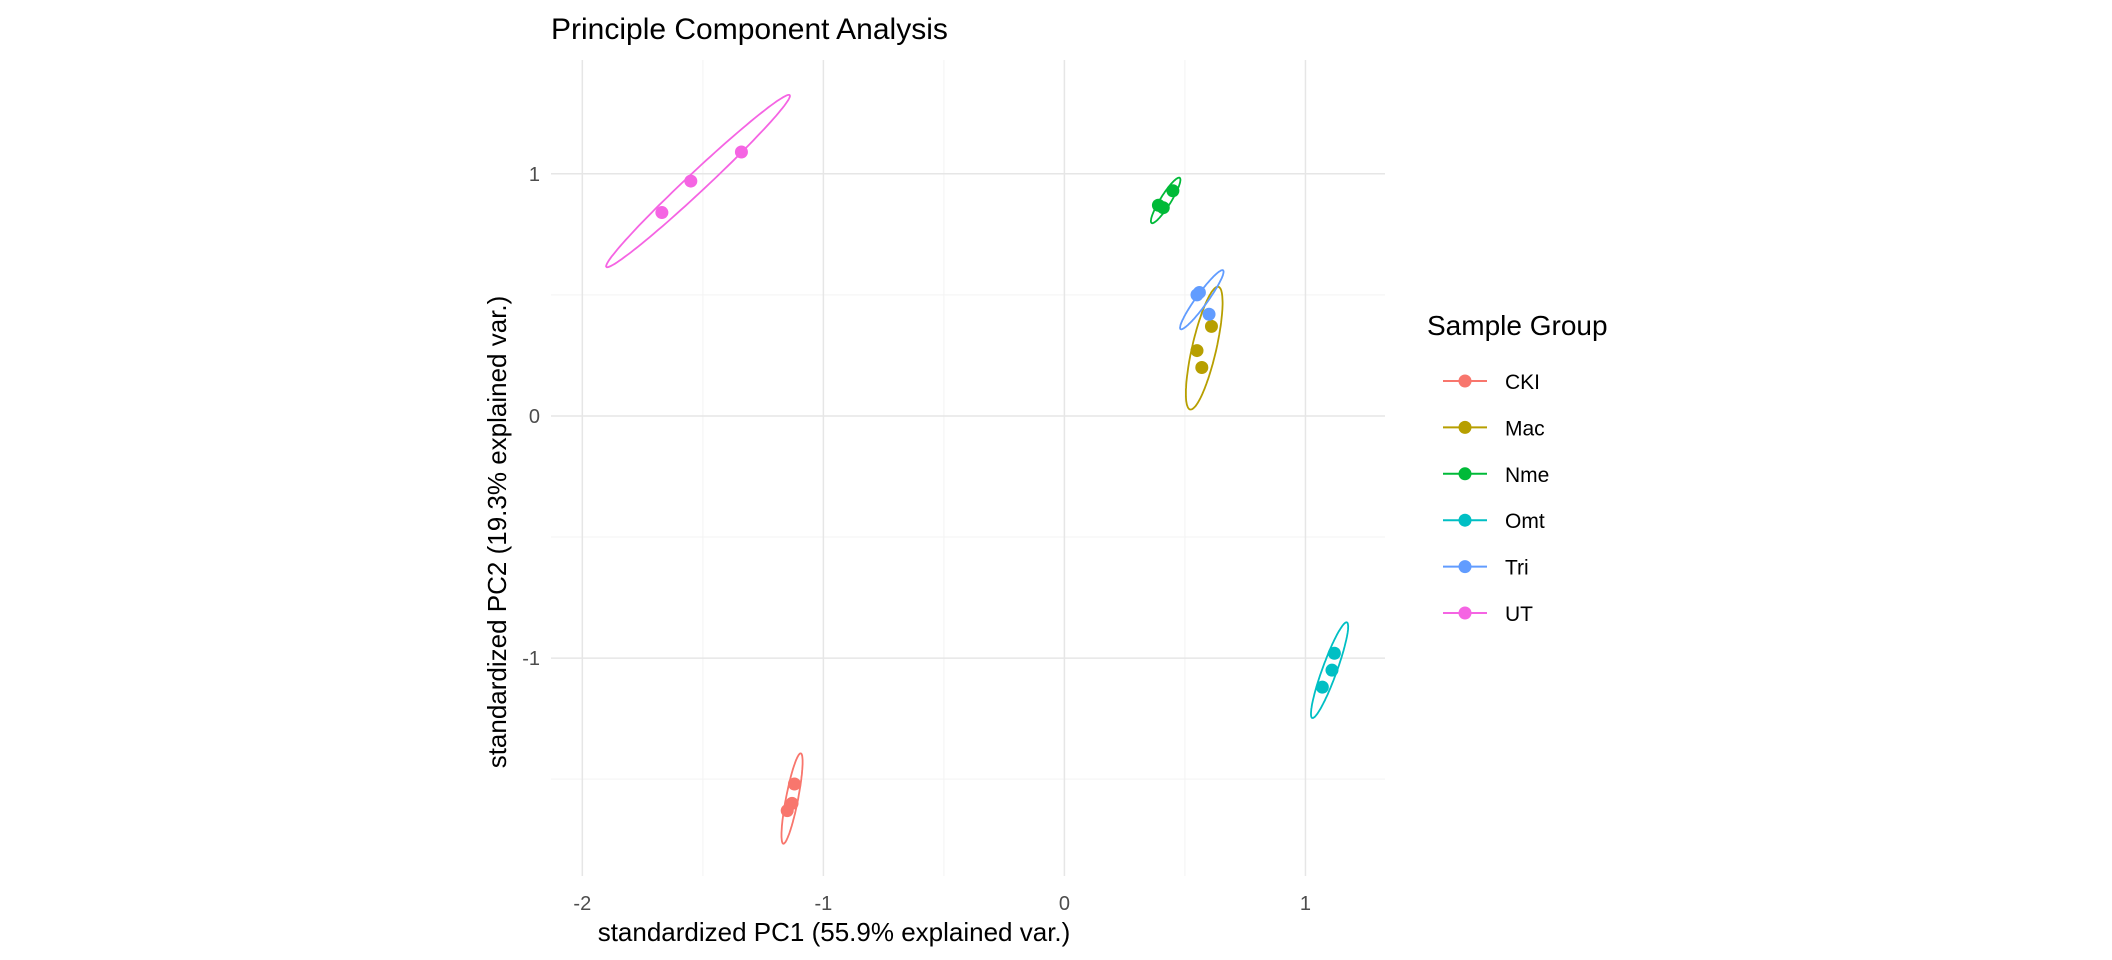 Image resolution: width=2112 pixels, height=960 pixels. What do you see at coordinates (1525, 521) in the screenshot?
I see `legend-label-omt: Omt` at bounding box center [1525, 521].